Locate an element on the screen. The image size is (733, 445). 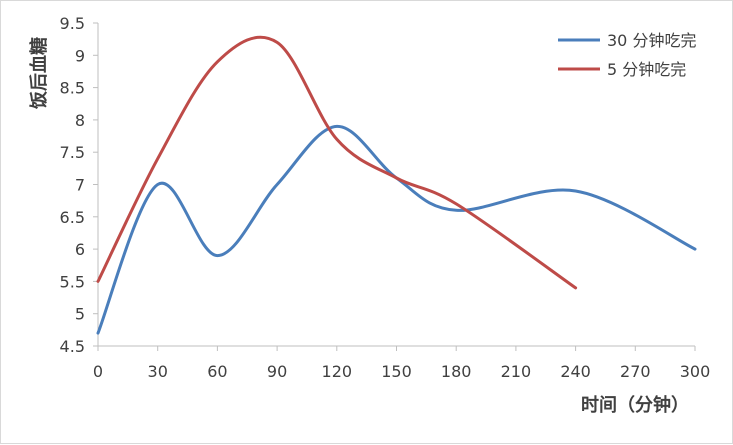
y-tick-label: 9.5 is located at coordinates (72, 23).